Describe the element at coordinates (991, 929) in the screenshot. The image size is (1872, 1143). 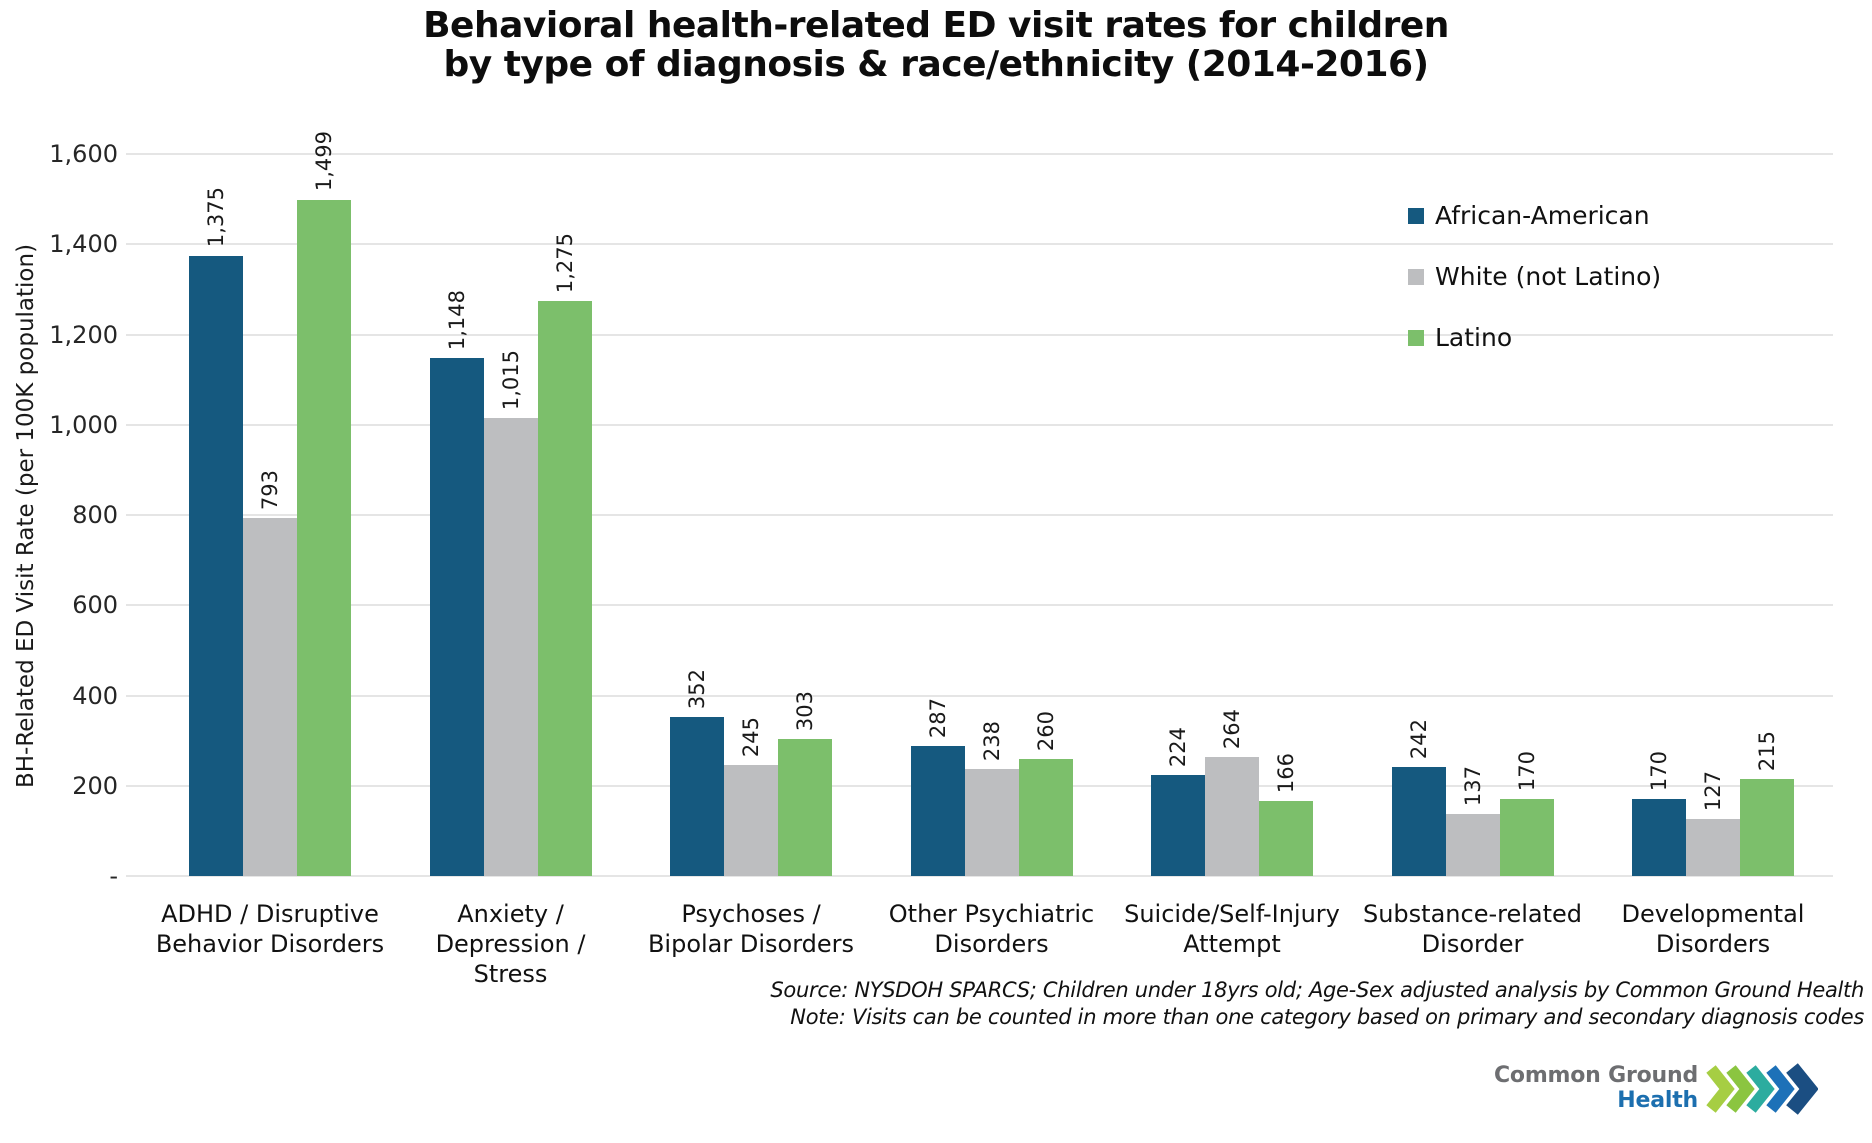
I see `x-category-label: Other Psychiatric Disorders` at that location.